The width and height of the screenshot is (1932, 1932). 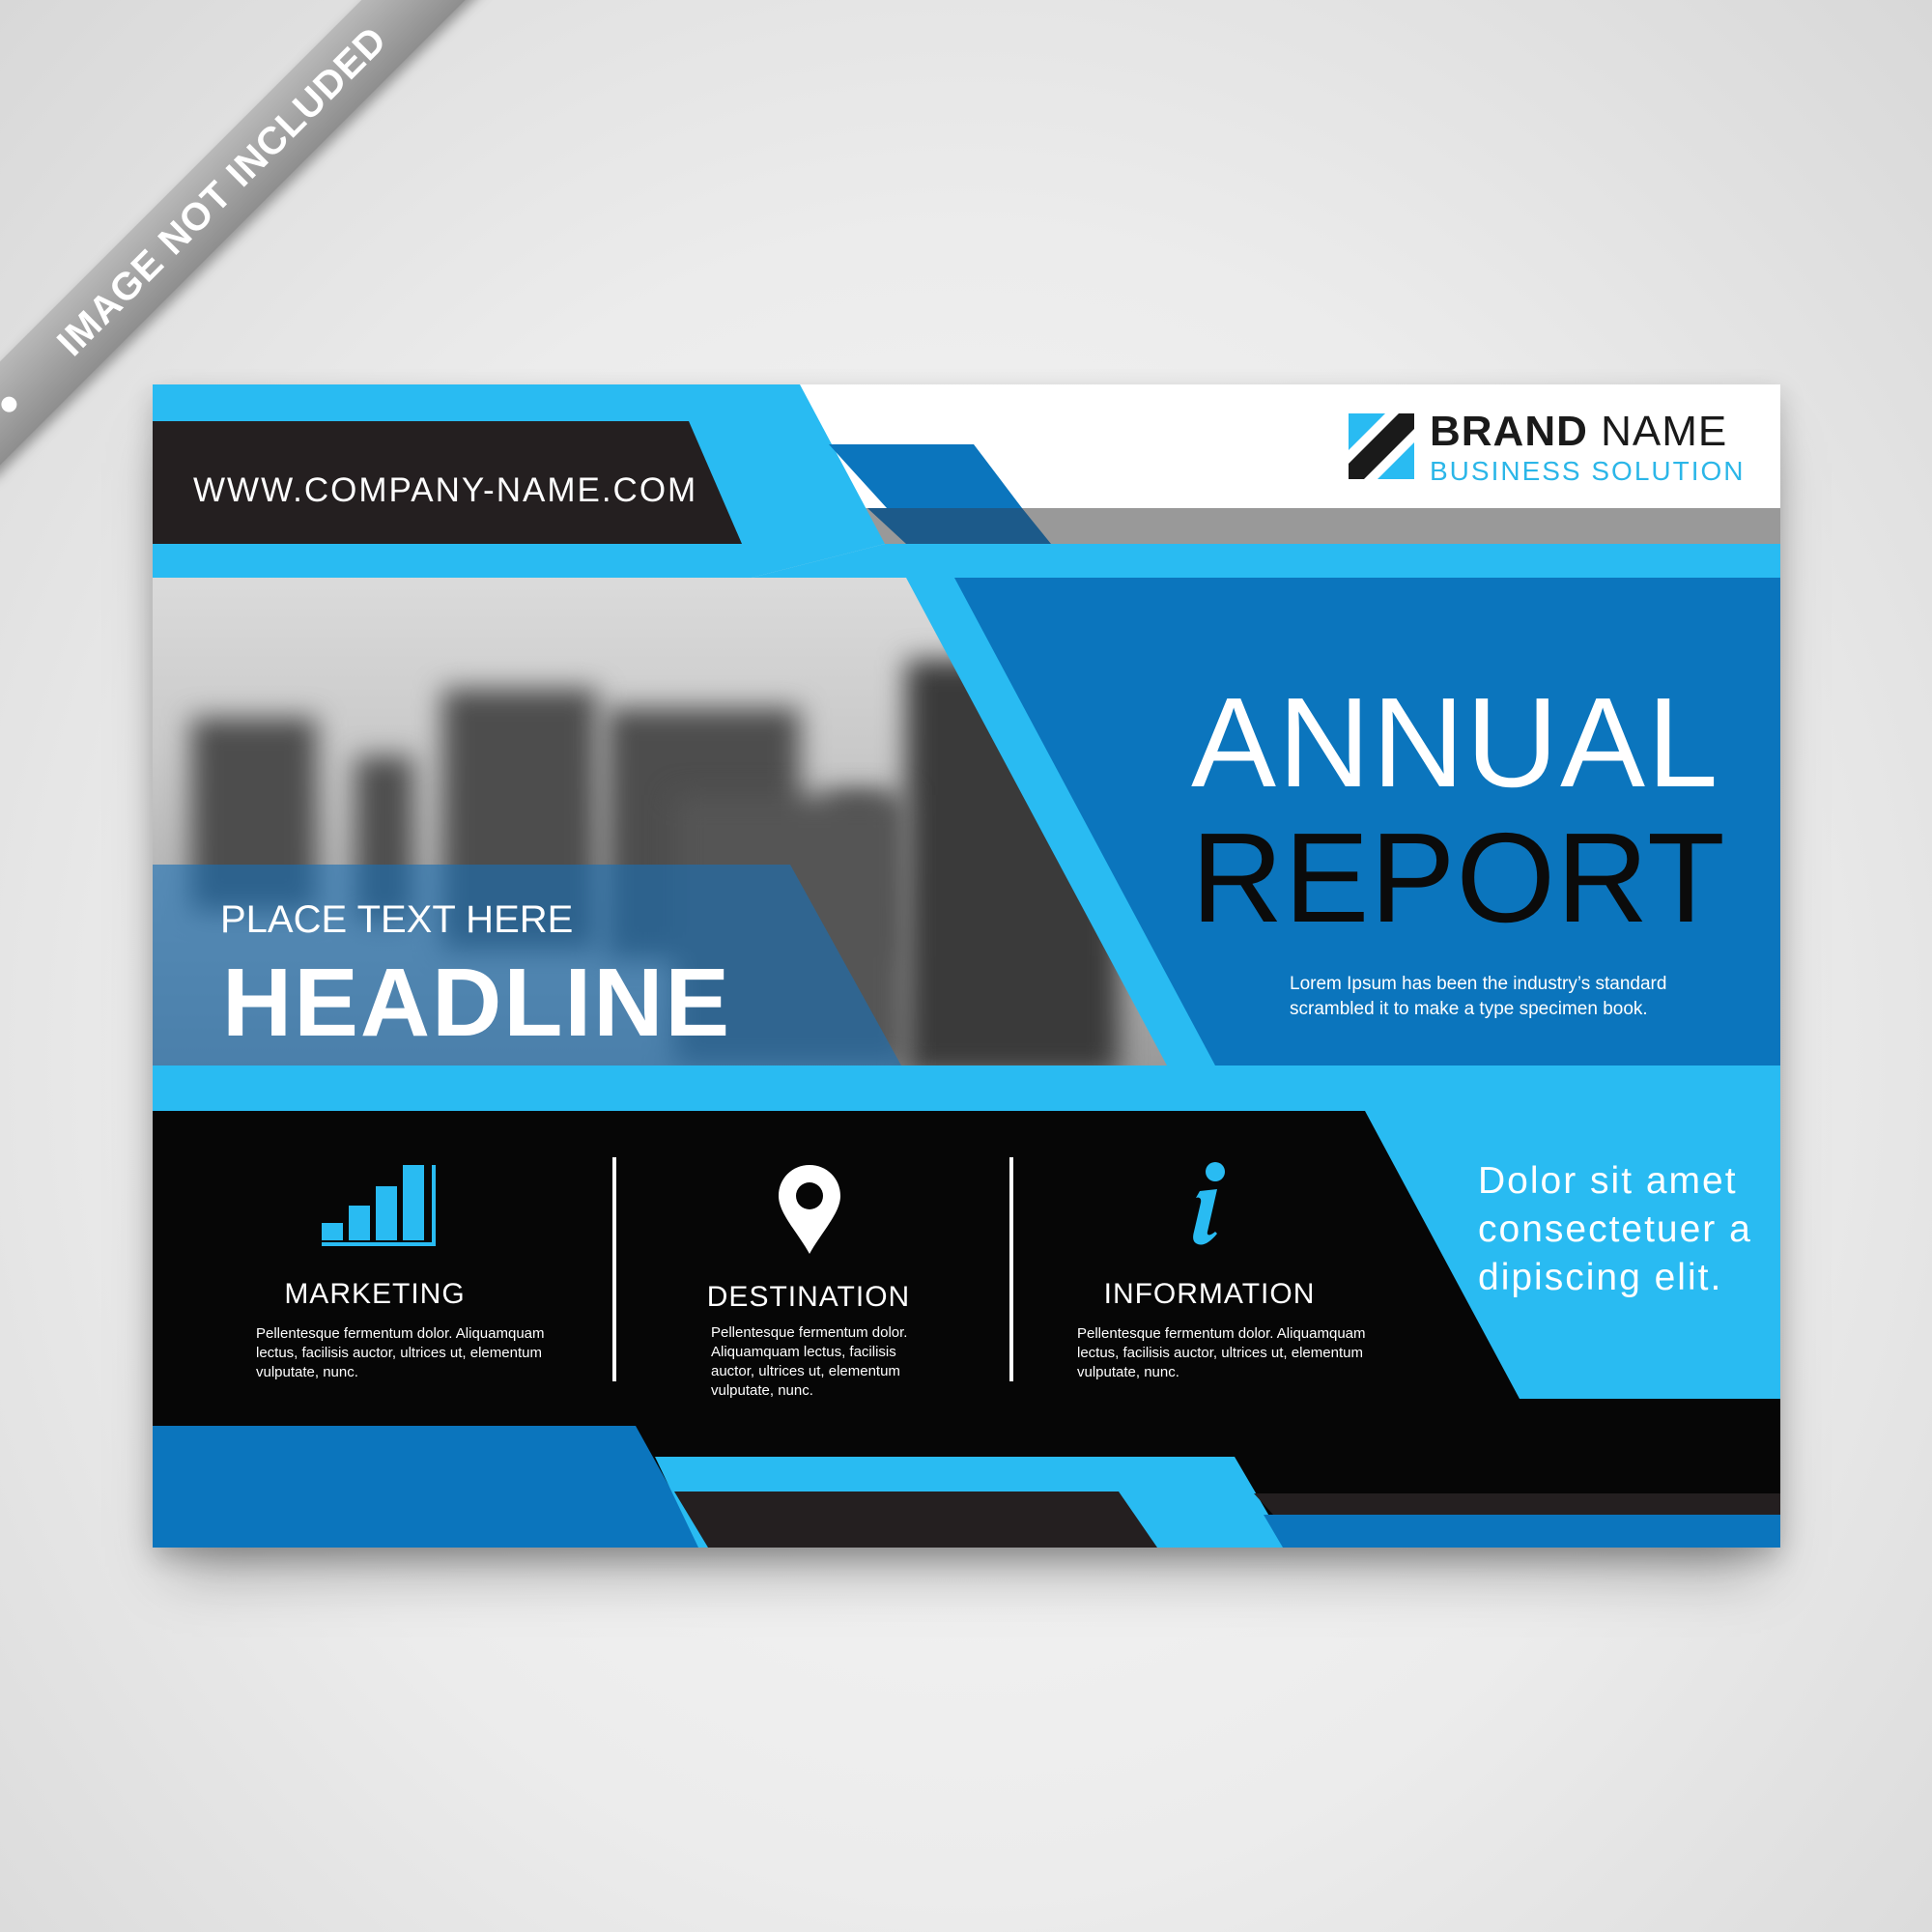 I want to click on side-note-line: consectetuer a, so click(x=1615, y=1229).